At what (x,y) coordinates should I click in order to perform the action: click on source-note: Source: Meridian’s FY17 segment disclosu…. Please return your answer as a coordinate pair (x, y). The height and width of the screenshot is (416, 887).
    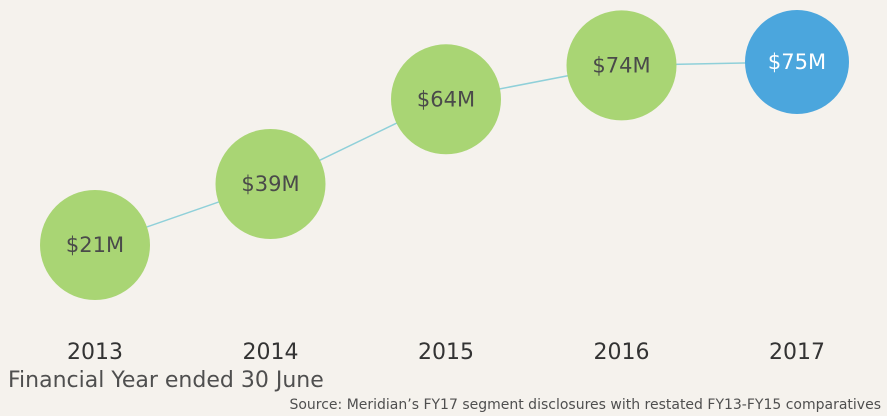
    Looking at the image, I should click on (585, 405).